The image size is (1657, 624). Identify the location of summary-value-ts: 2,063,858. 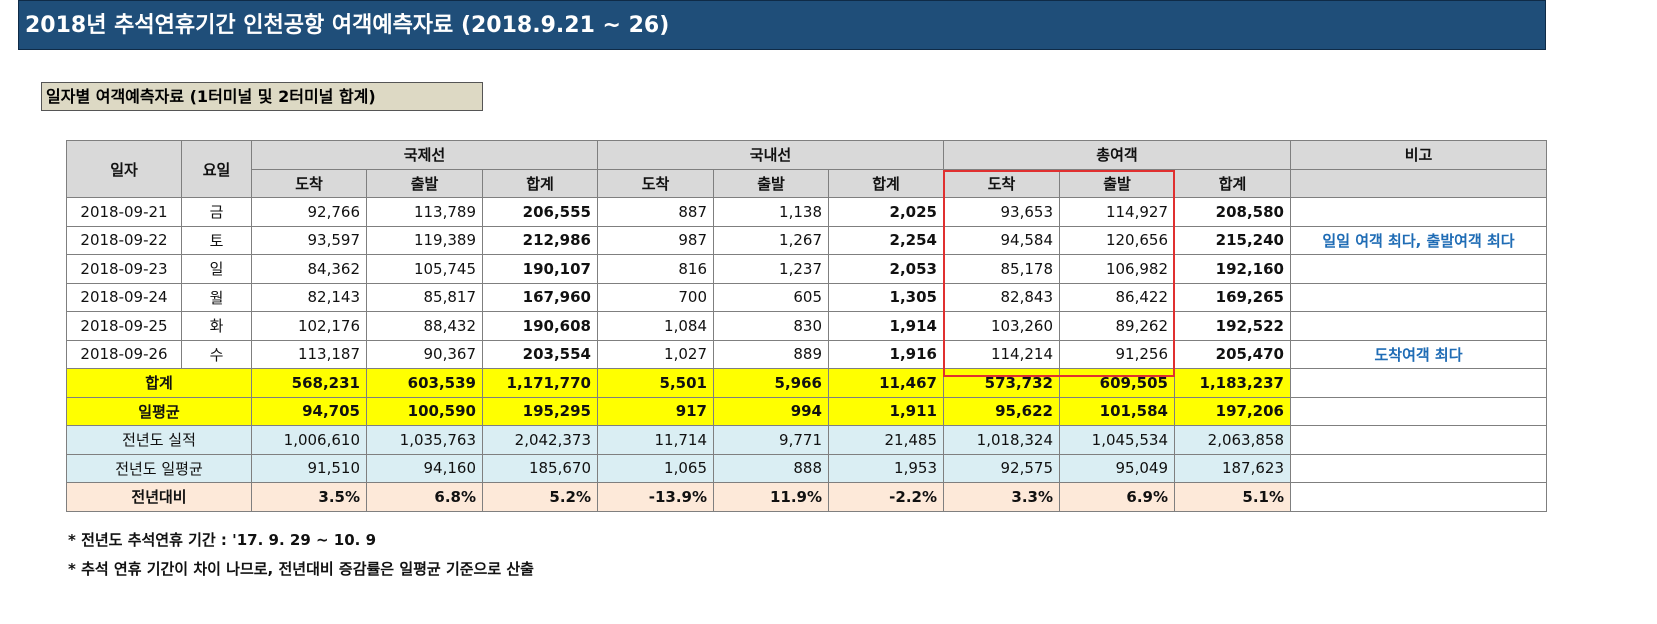
(1232, 440).